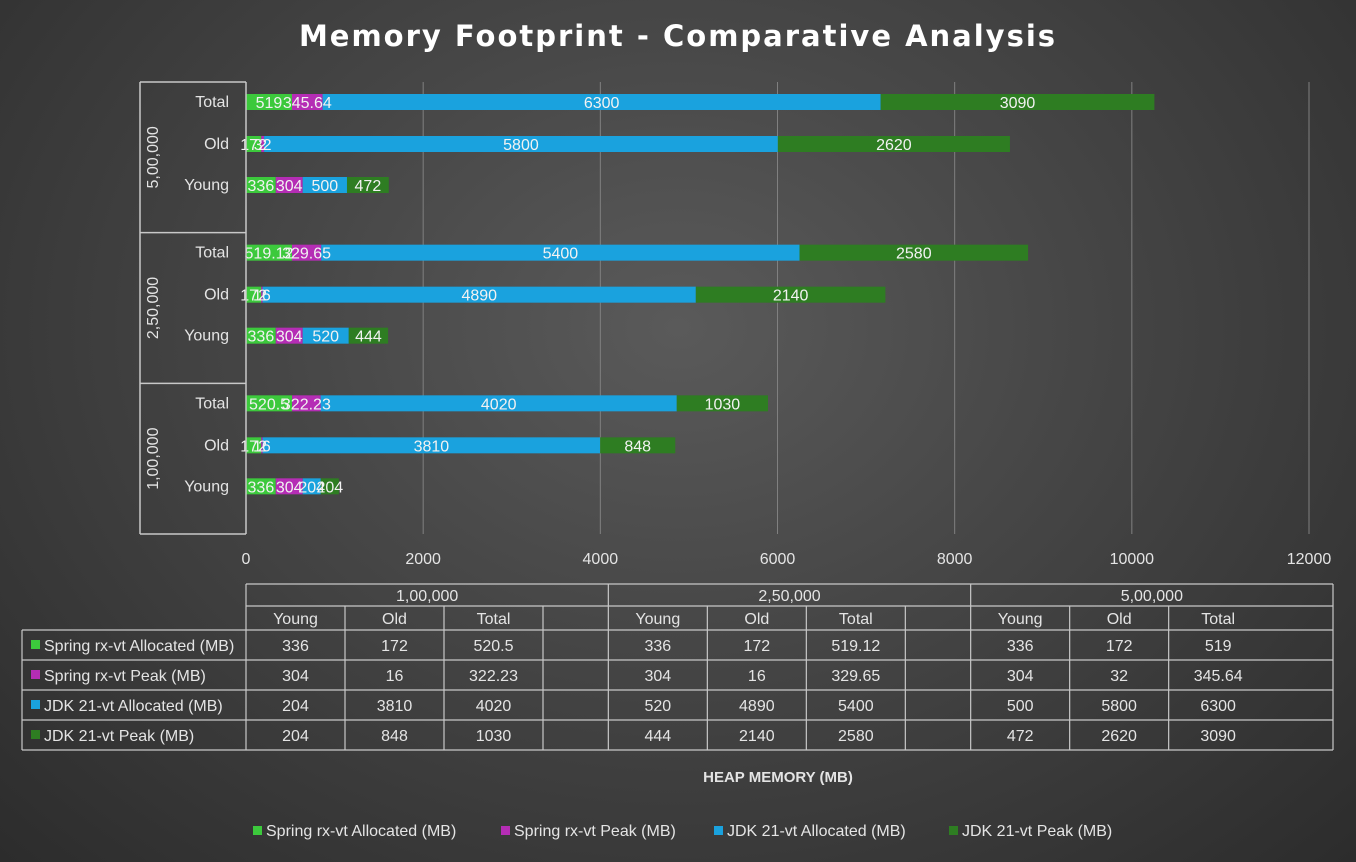 The width and height of the screenshot is (1356, 862). I want to click on table-cell: 519.12, so click(855, 646).